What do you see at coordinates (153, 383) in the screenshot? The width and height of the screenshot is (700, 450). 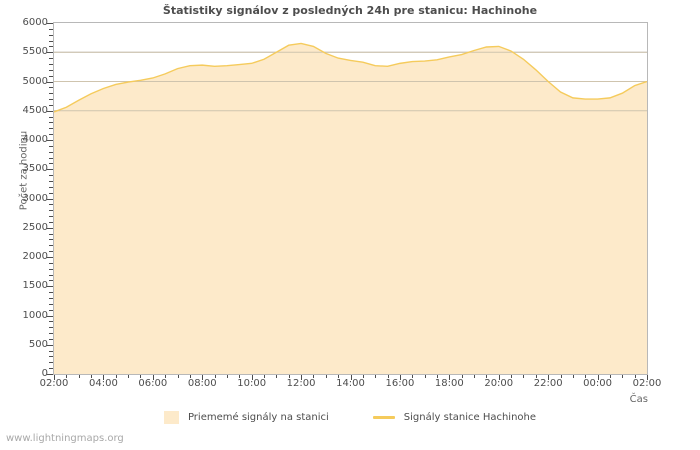 I see `x-tick-label: 06:00` at bounding box center [153, 383].